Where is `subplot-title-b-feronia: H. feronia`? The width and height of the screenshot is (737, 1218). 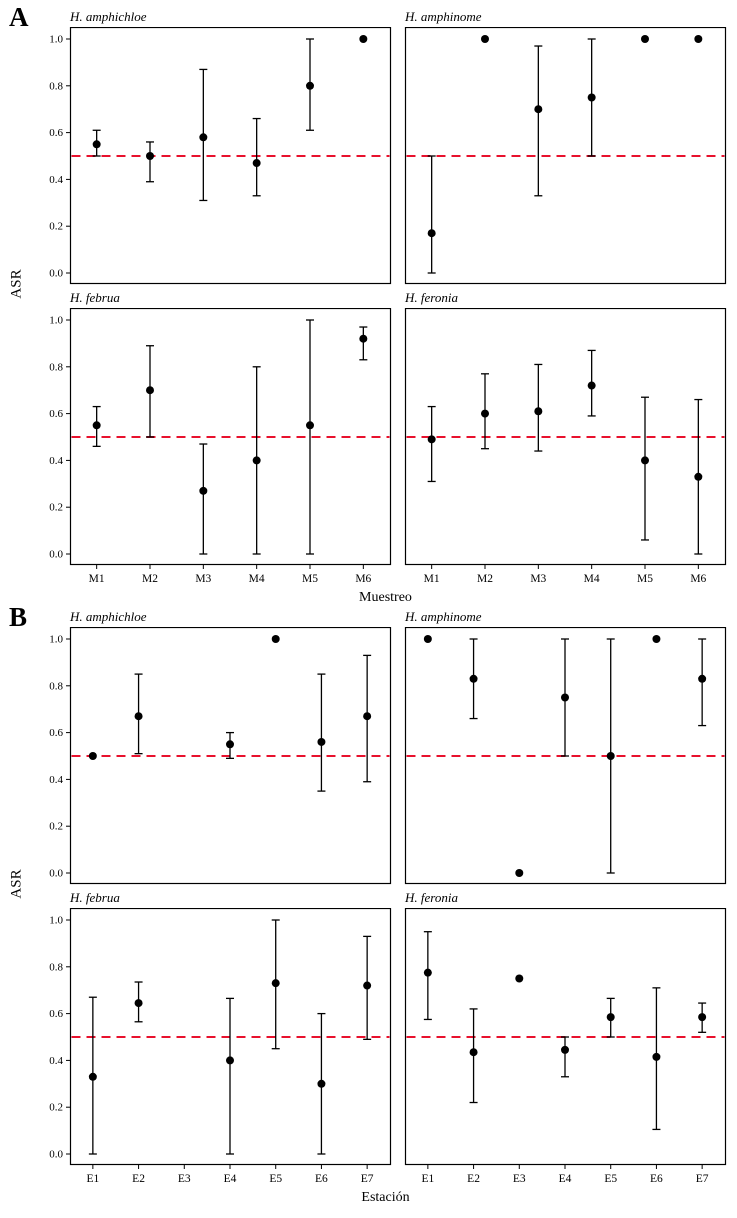 subplot-title-b-feronia: H. feronia is located at coordinates (431, 897).